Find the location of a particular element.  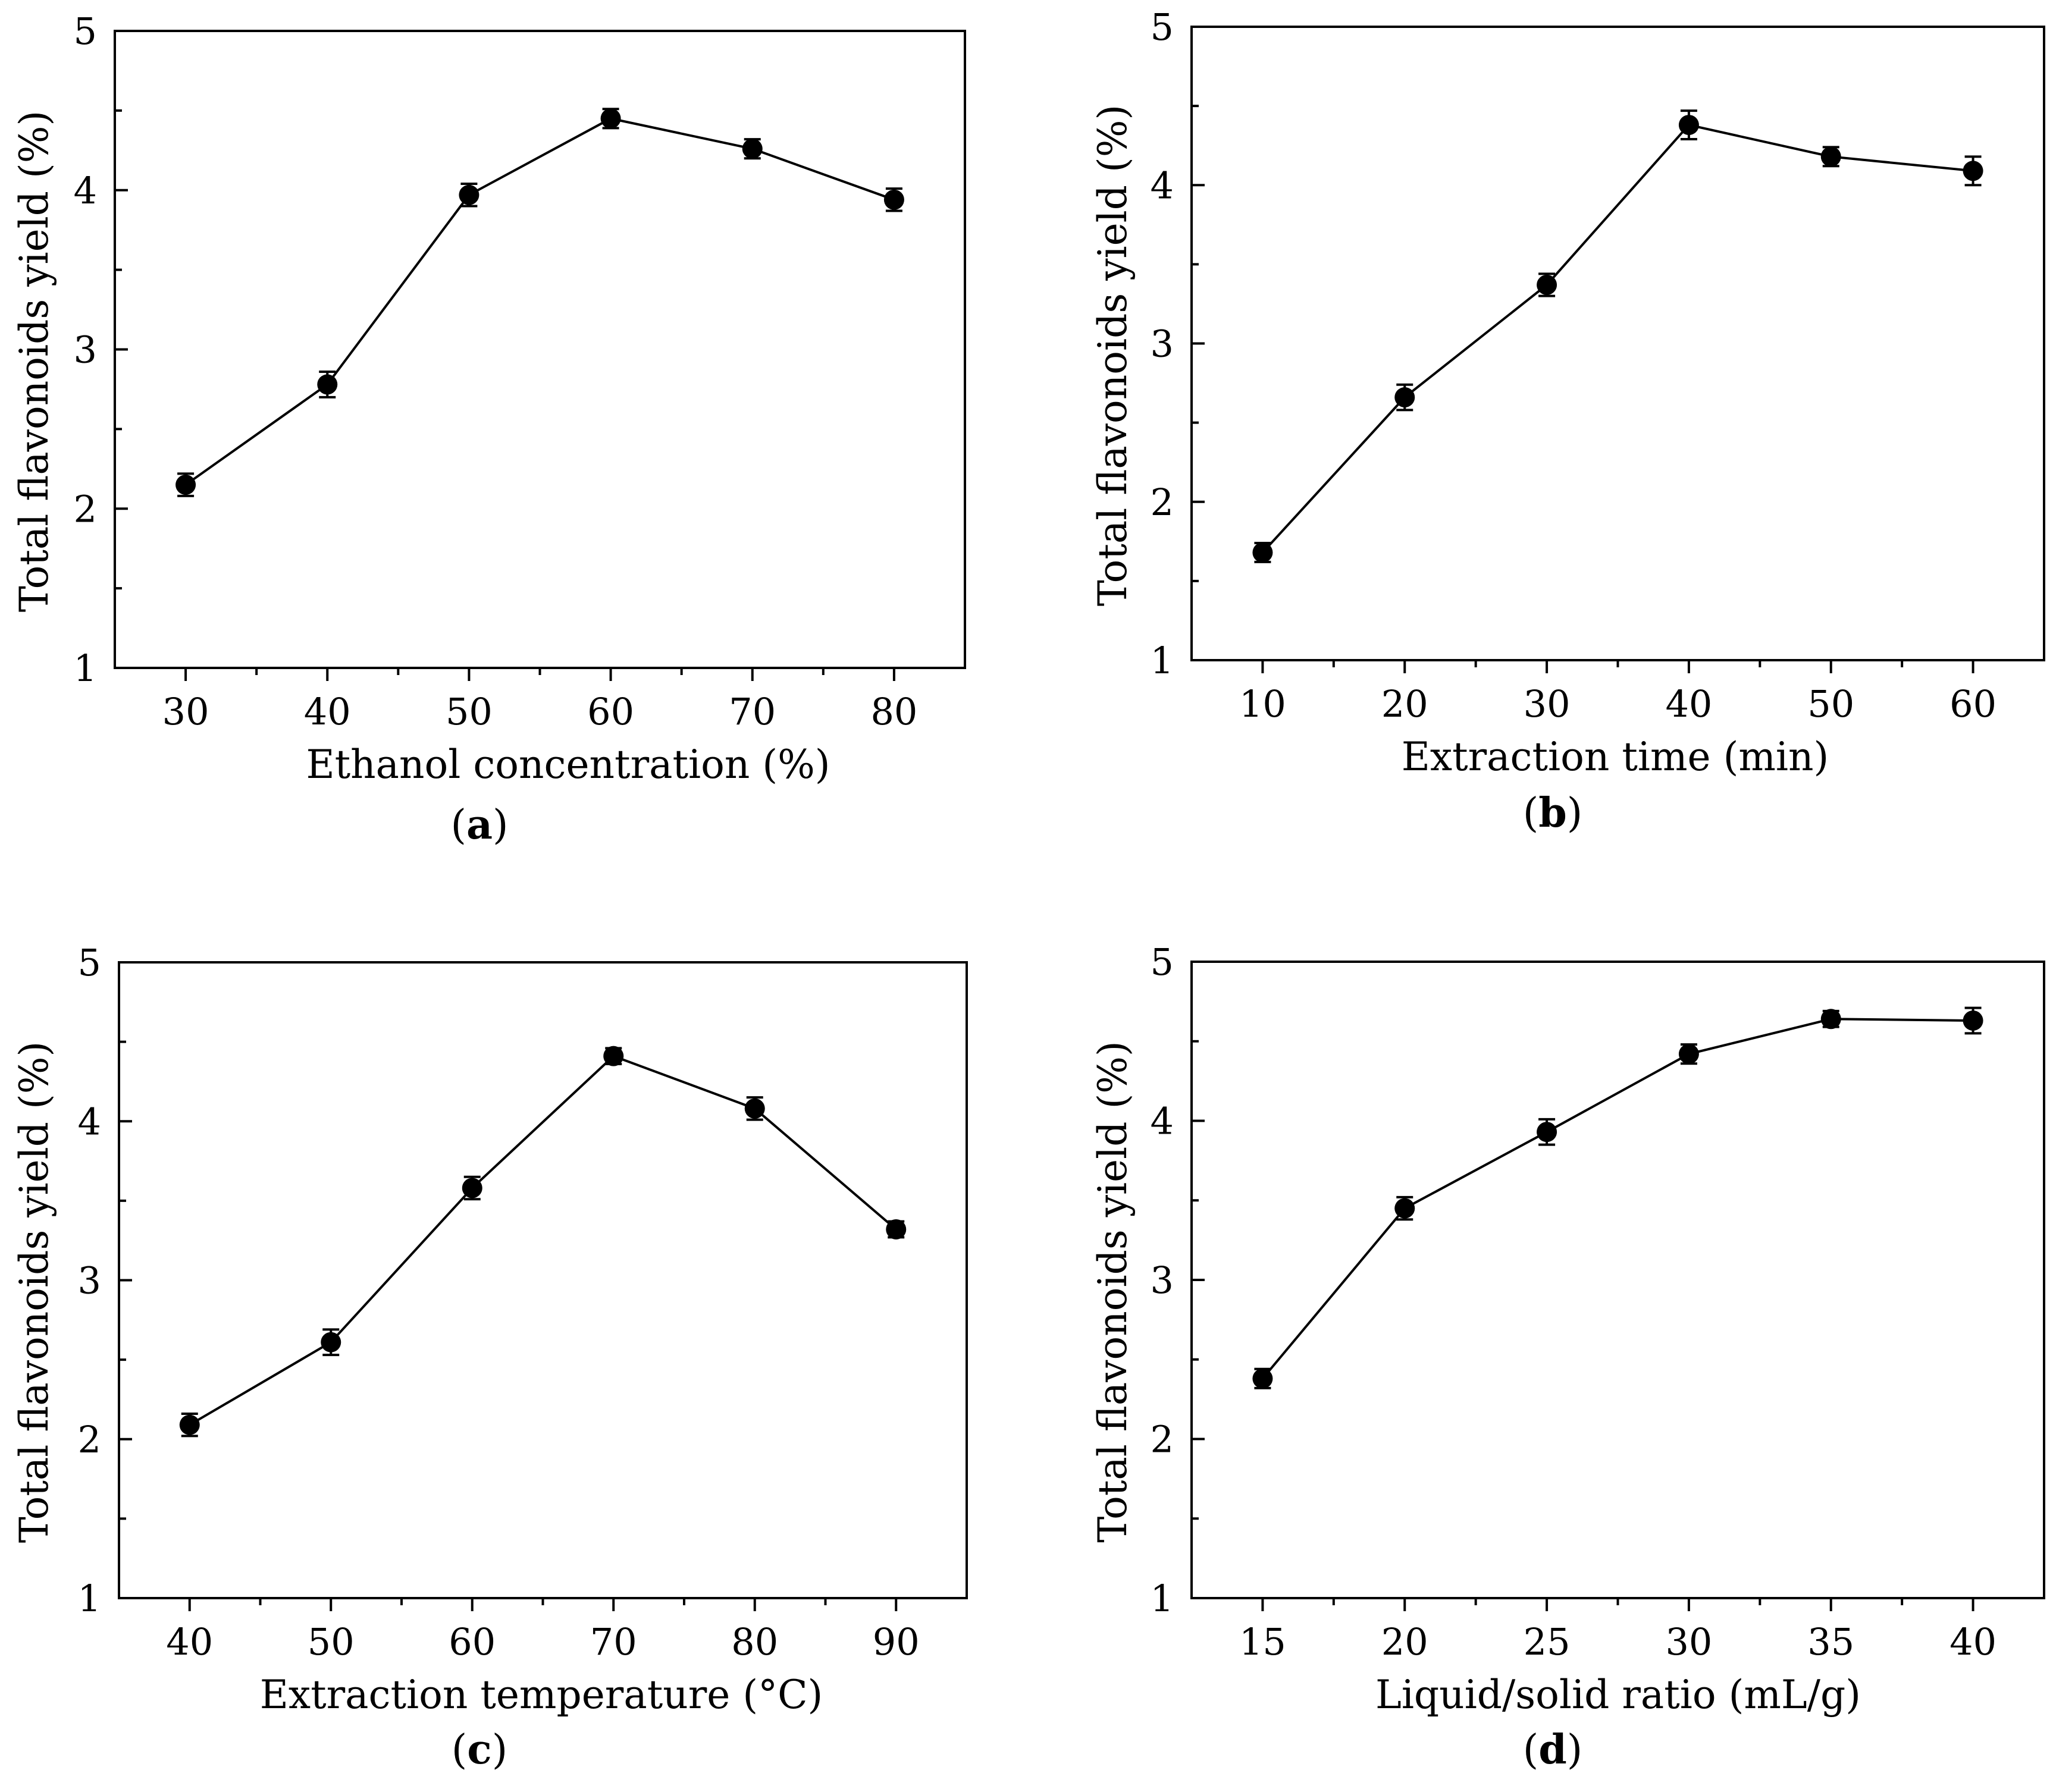

x-axis-title: Liquid/solid ratio (mL/g) is located at coordinates (1618, 1695).